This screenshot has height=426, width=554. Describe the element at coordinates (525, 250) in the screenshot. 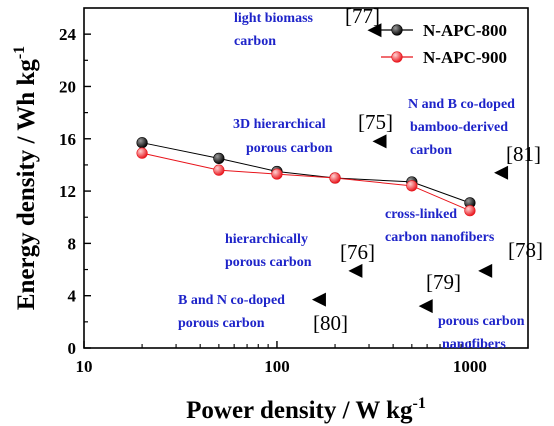

I see `reference-number: [78]` at that location.